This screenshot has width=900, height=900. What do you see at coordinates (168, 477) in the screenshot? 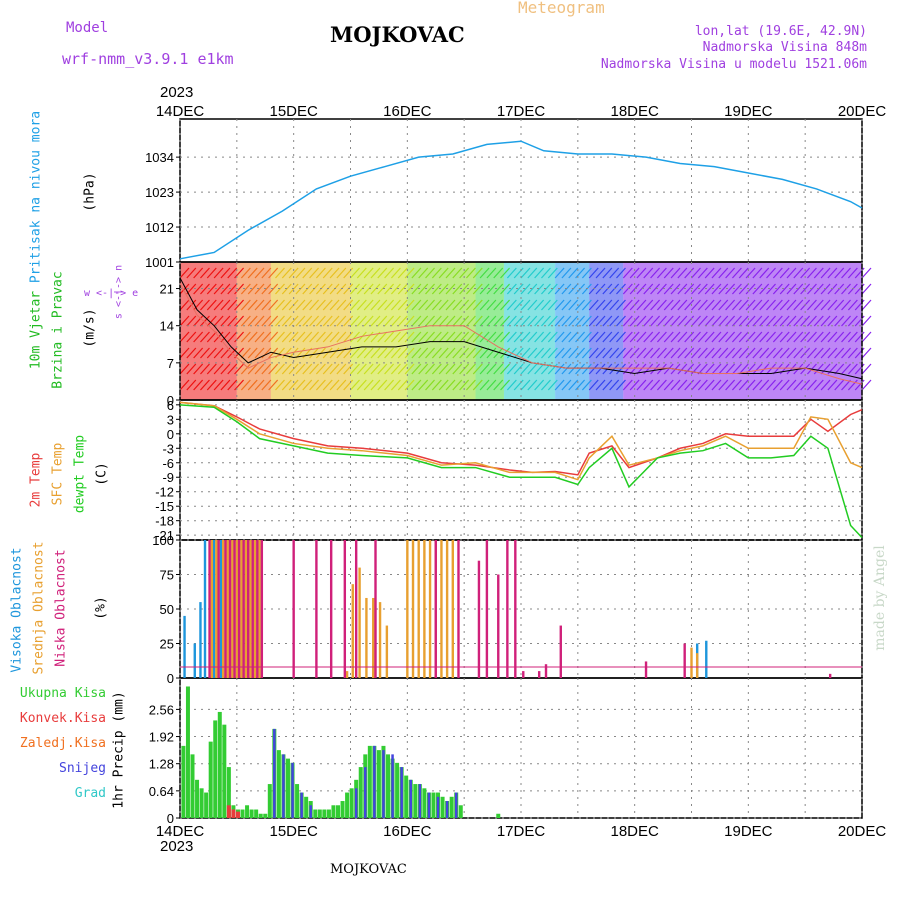
I see `ytick-label: -9` at bounding box center [168, 477].